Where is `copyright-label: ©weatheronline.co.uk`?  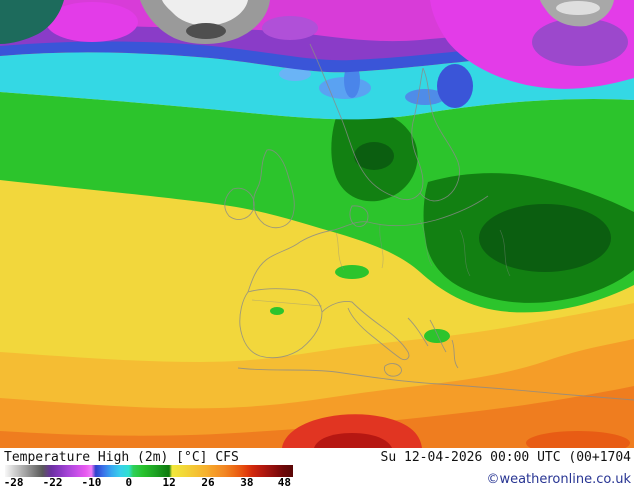
copyright-label: ©weatheronline.co.uk is located at coordinates (558, 479).